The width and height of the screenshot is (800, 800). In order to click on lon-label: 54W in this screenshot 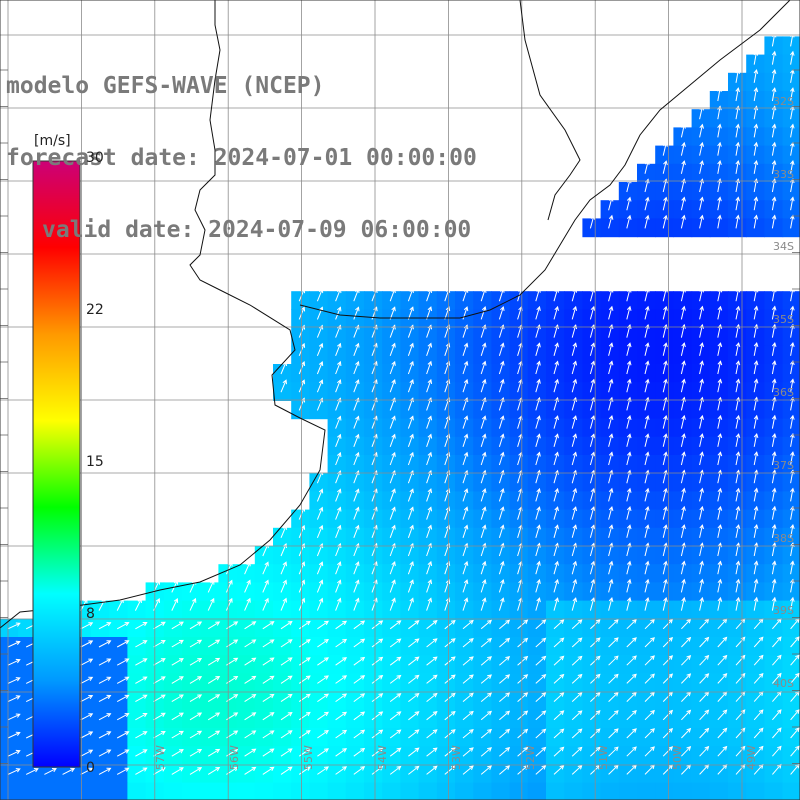, I will do `click(382, 757)`.